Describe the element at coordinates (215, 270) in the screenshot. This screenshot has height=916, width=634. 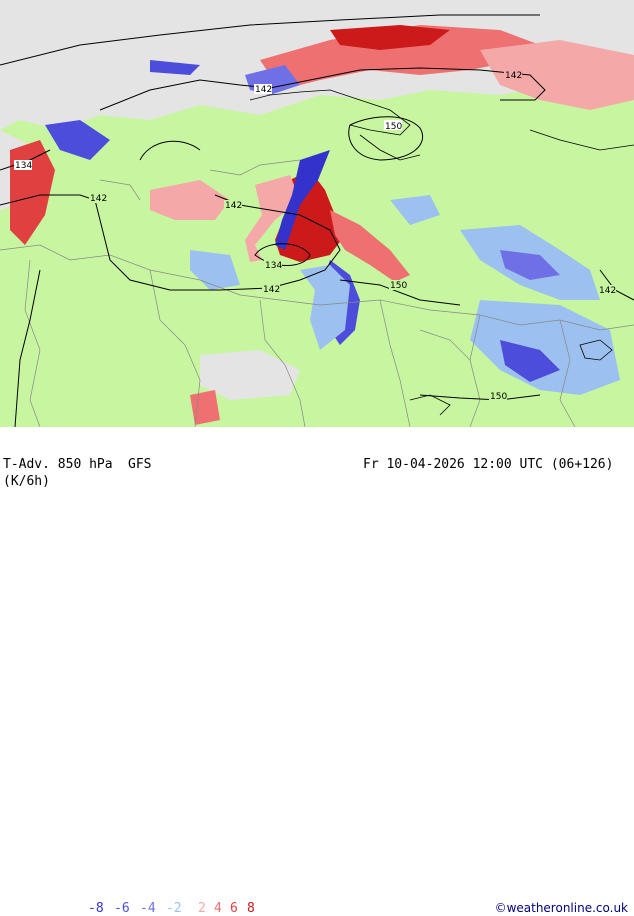
I see `cold-south-west` at that location.